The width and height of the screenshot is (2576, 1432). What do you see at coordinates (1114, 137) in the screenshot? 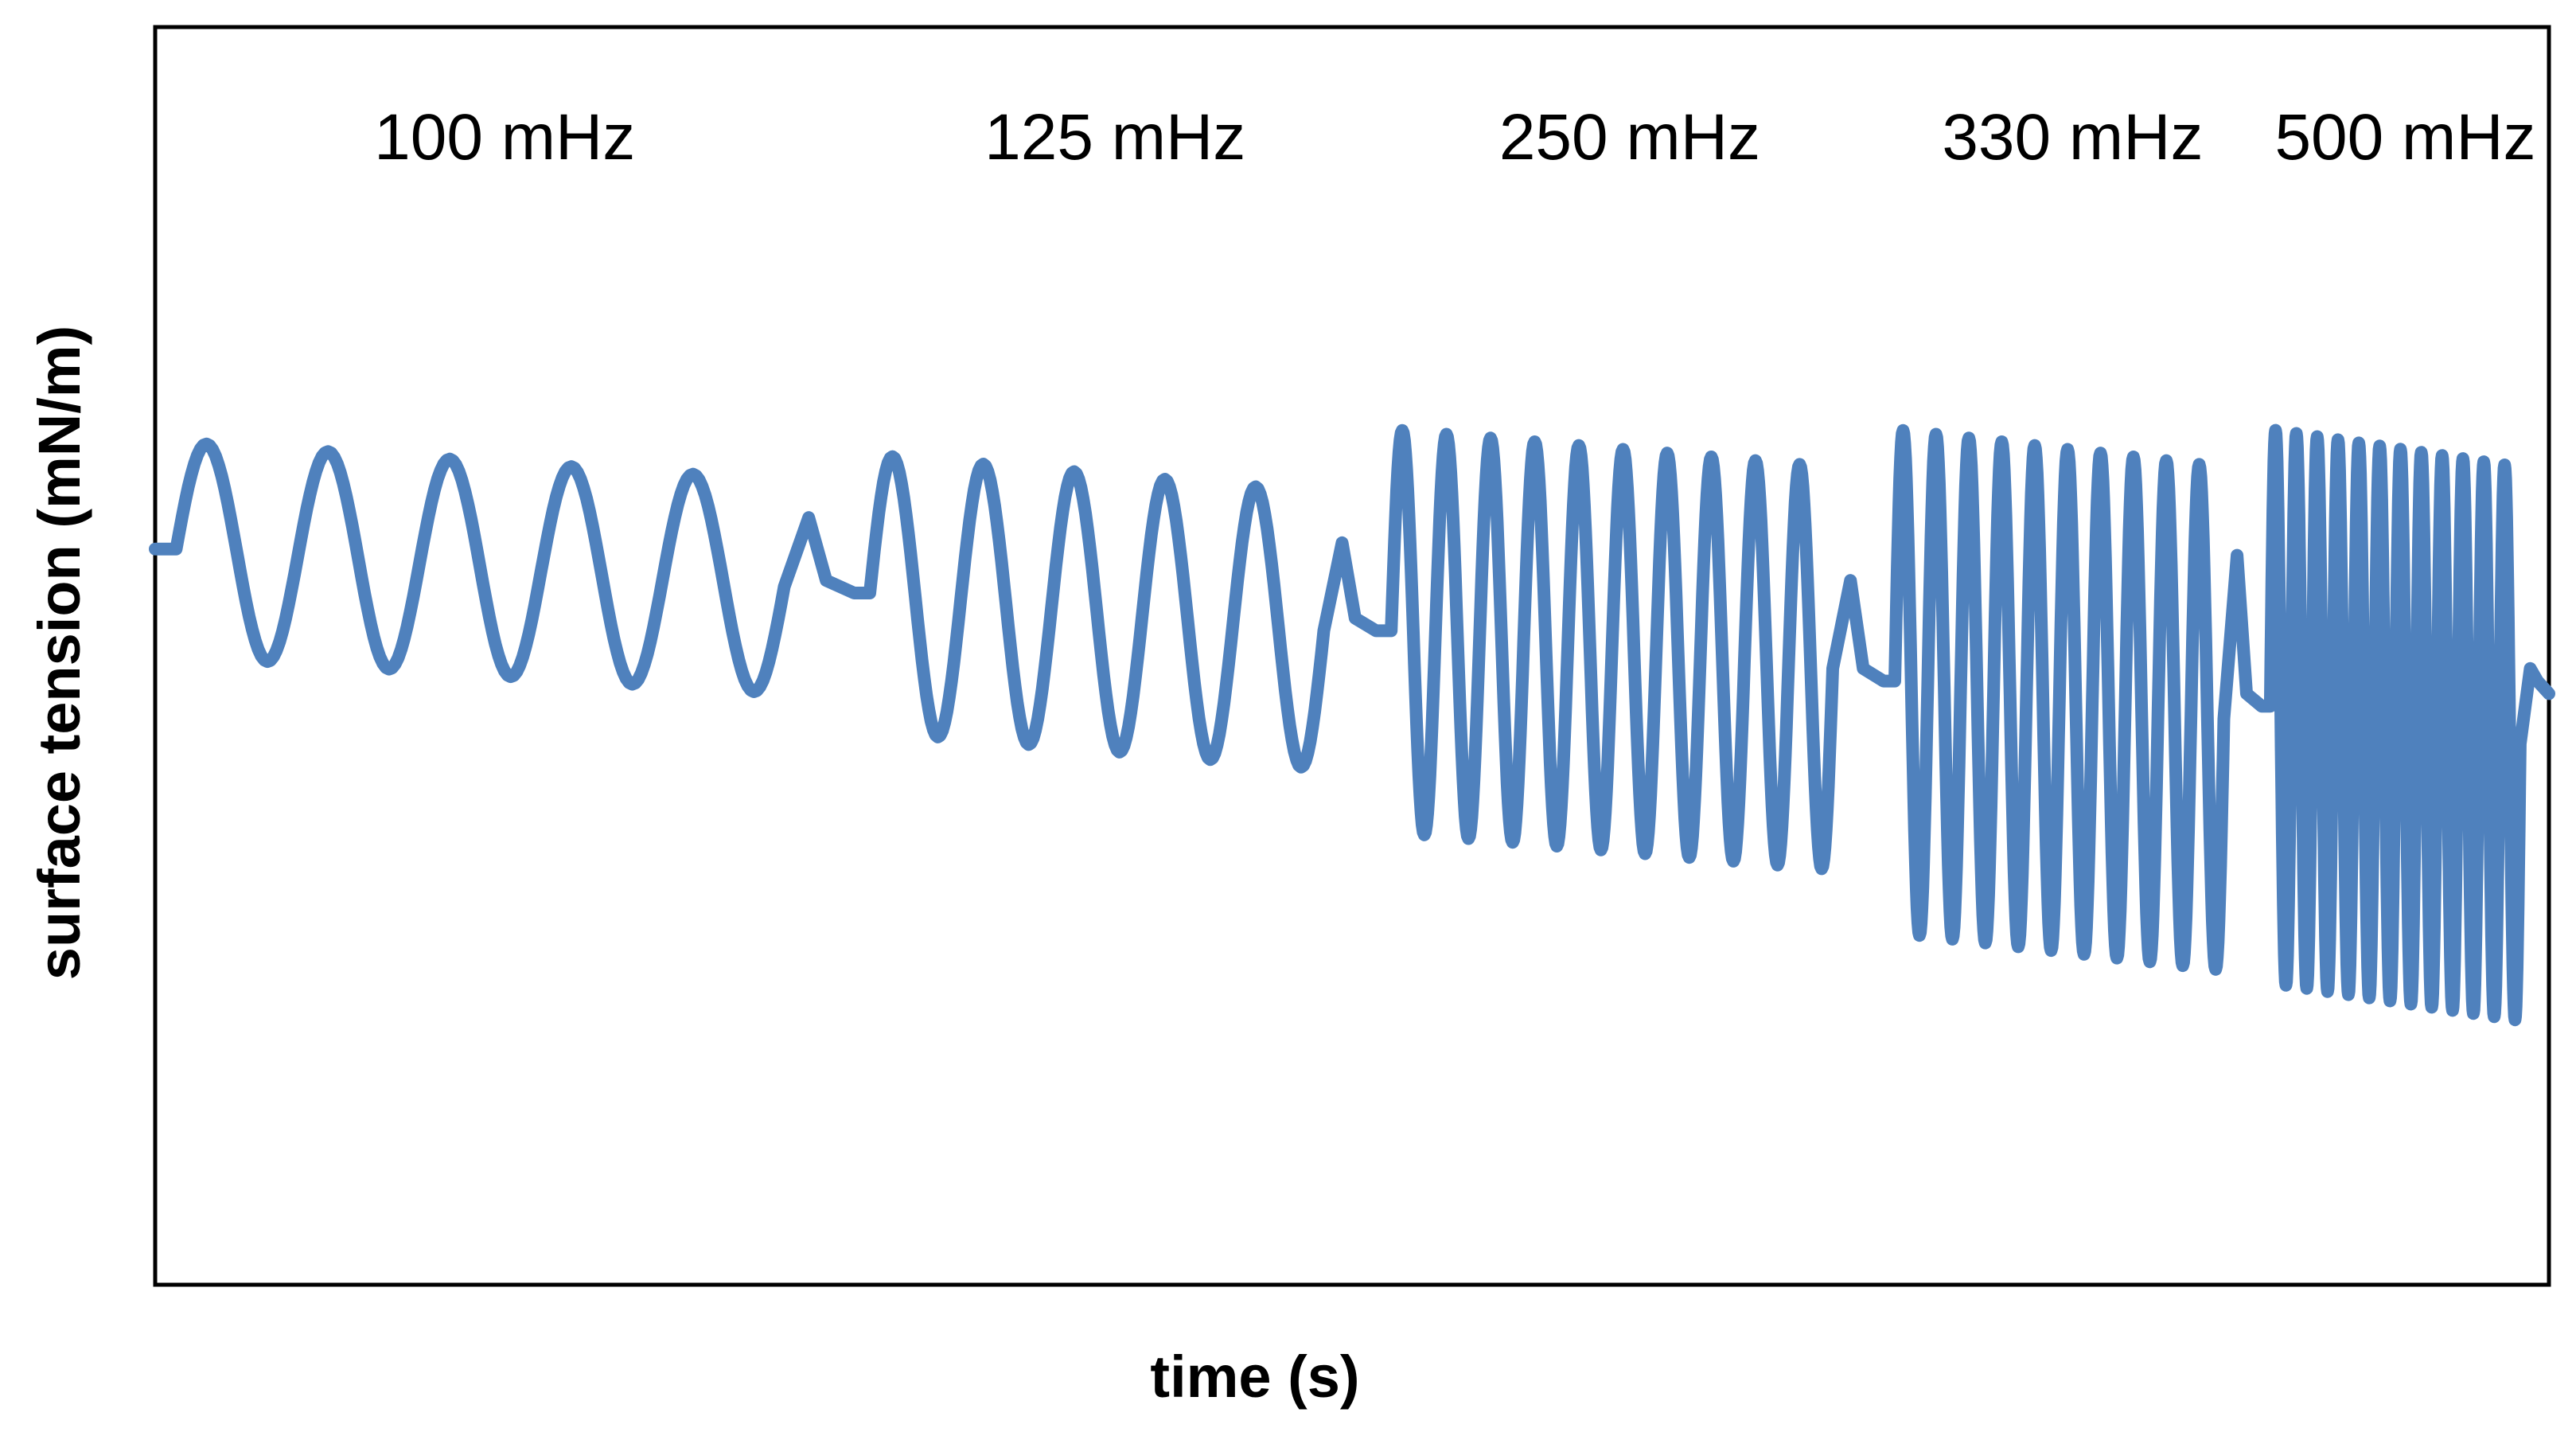
I see `segment-label-125mhz: 125 mHz` at bounding box center [1114, 137].